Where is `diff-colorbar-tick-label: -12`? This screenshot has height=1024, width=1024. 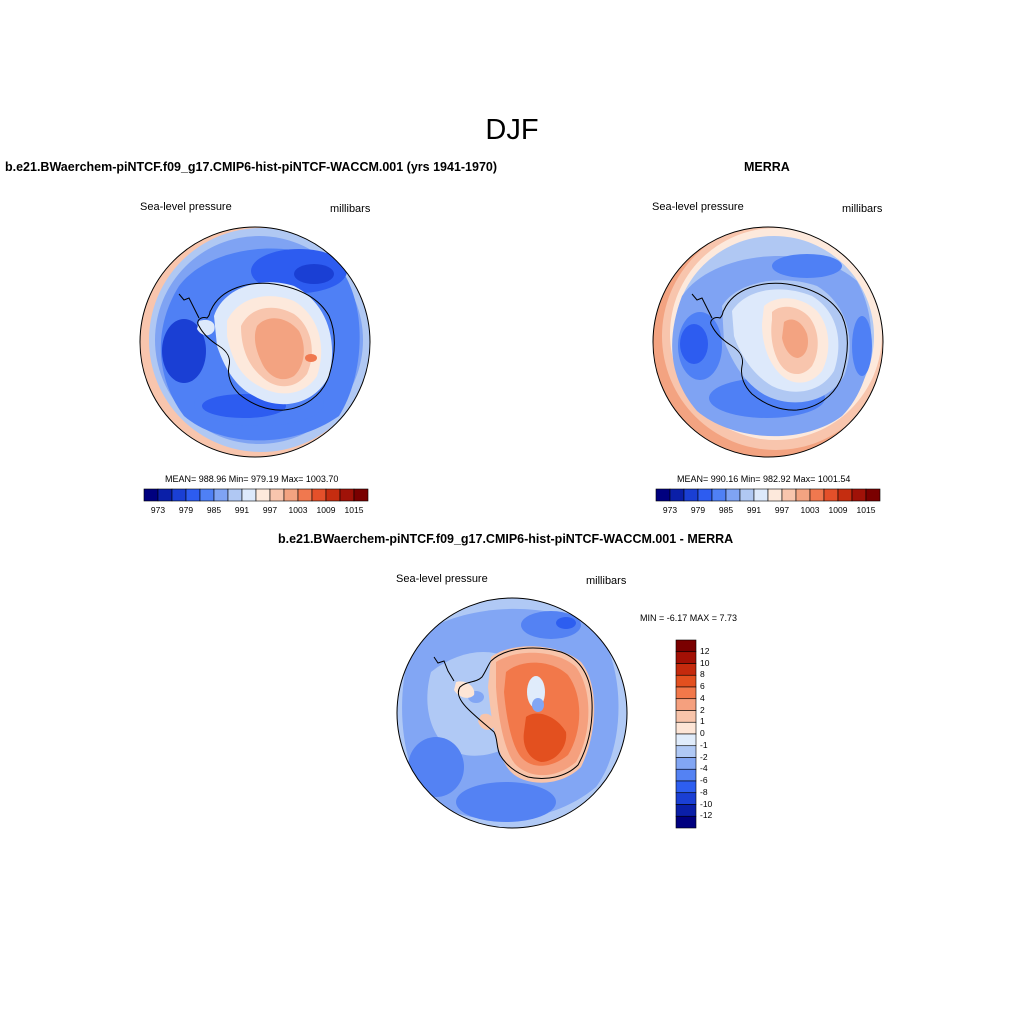
diff-colorbar-tick-label: -12 is located at coordinates (706, 815).